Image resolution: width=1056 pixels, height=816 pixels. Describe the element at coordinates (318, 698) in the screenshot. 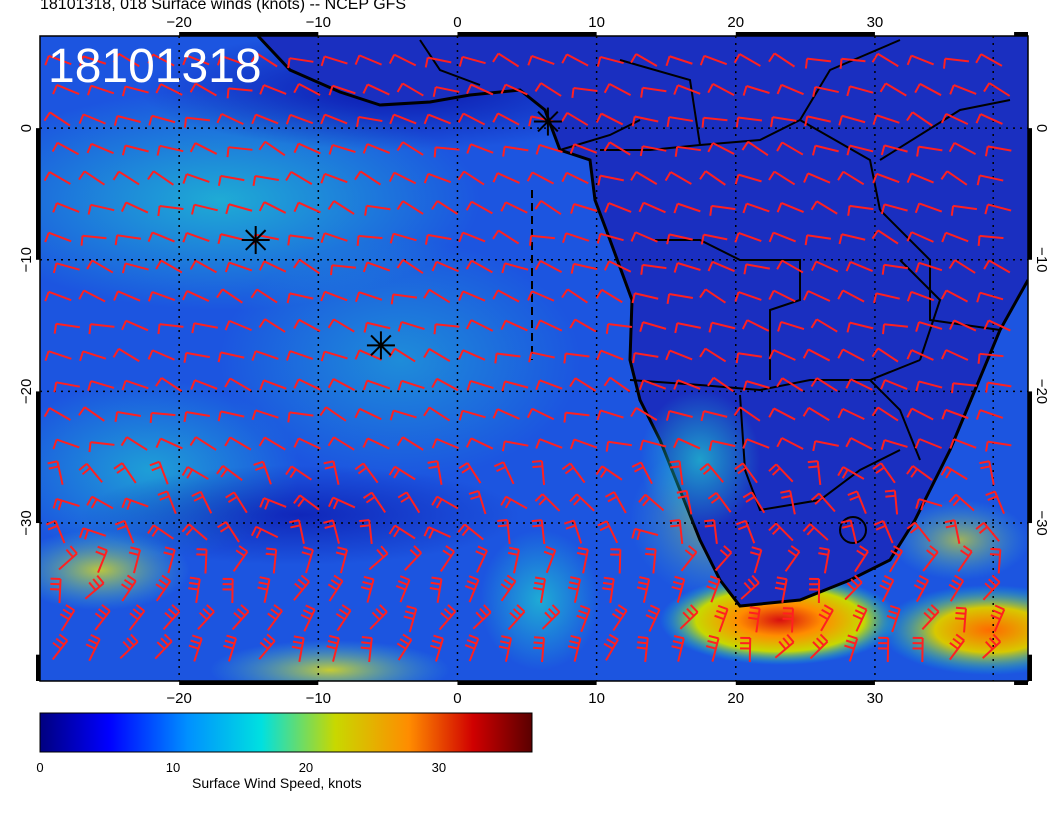

I see `lon-tick-bottom: −10` at that location.